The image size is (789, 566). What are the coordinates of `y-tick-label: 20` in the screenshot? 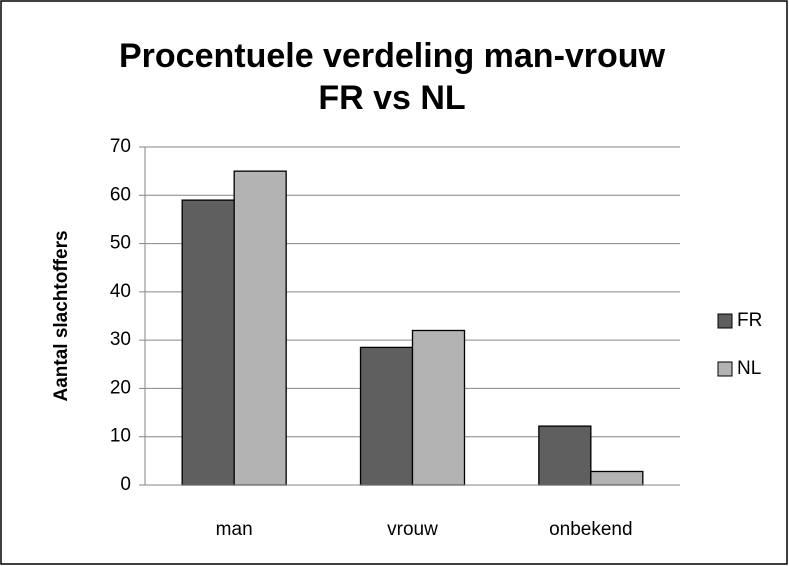 It's located at (120, 387).